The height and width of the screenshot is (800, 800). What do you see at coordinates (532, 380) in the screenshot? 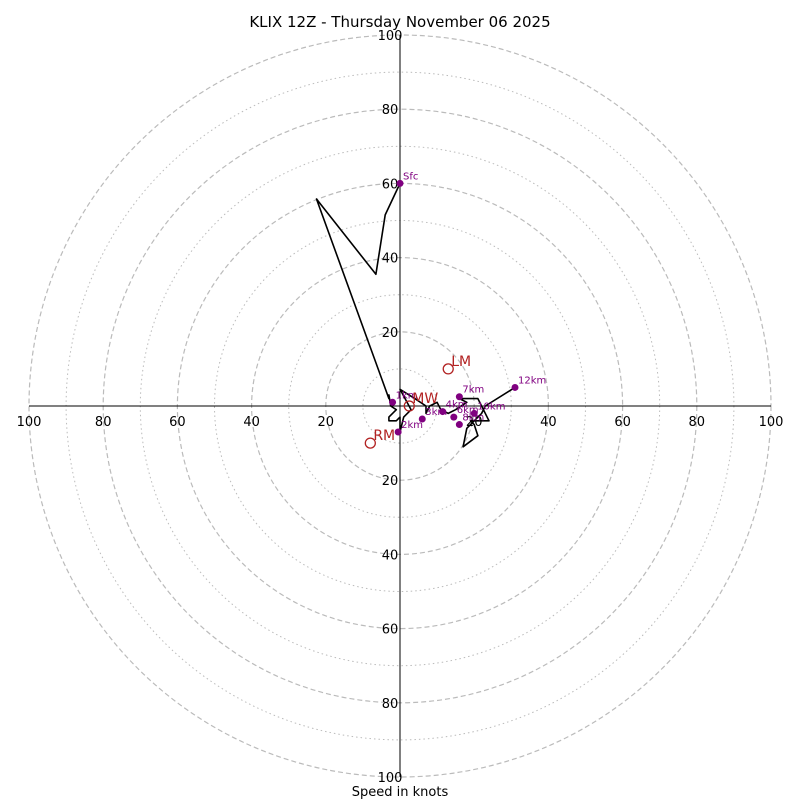
I see `height-label-12km: 12km` at bounding box center [532, 380].